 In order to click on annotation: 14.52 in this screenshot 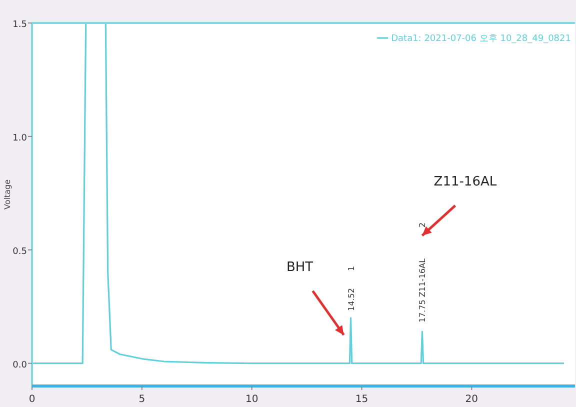, I will do `click(351, 299)`.